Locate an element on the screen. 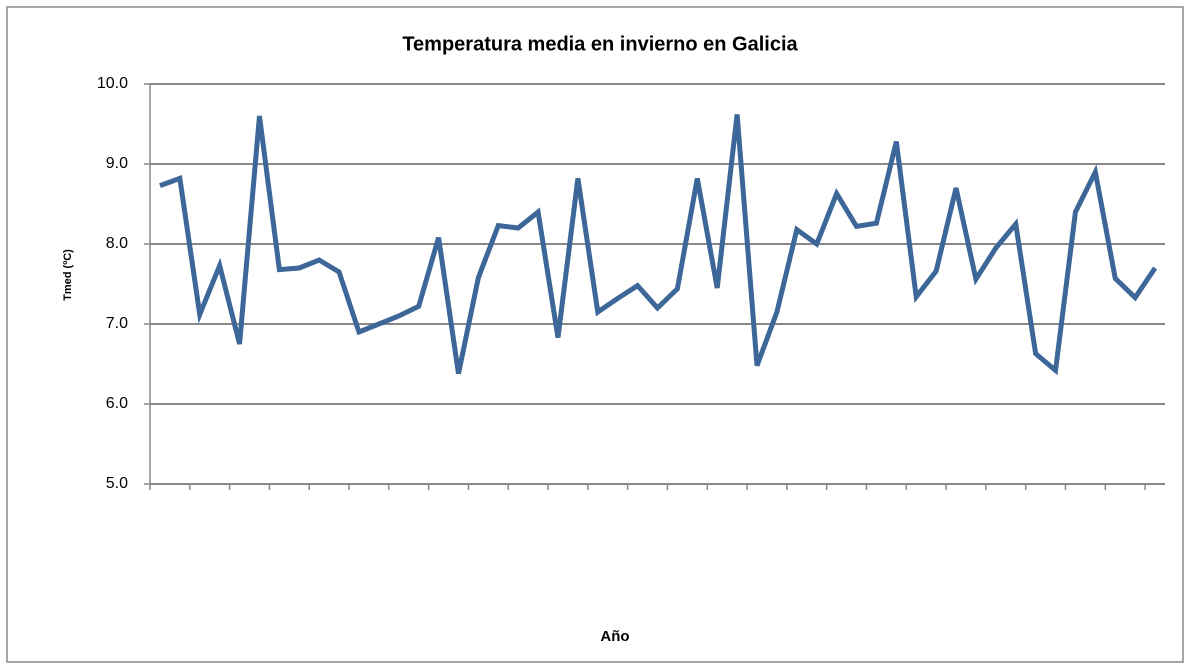 This screenshot has width=1190, height=669. chart-title: Temperatura media en invierno en Galicia is located at coordinates (600, 44).